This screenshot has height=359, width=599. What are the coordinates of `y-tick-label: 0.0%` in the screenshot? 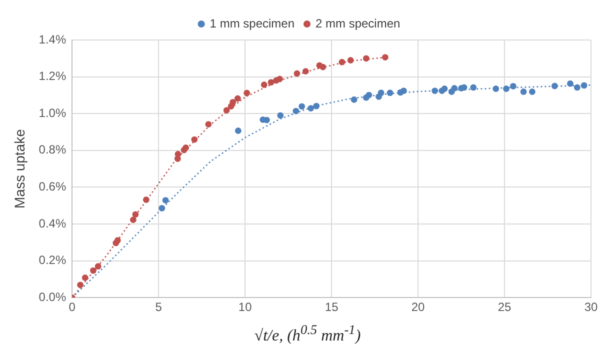 It's located at (52, 297).